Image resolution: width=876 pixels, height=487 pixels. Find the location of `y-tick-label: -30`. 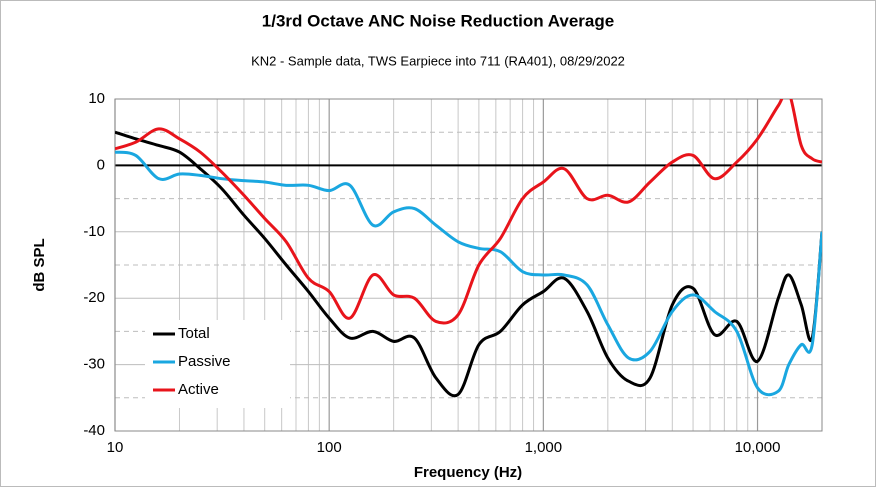

y-tick-label: -30 is located at coordinates (94, 364).